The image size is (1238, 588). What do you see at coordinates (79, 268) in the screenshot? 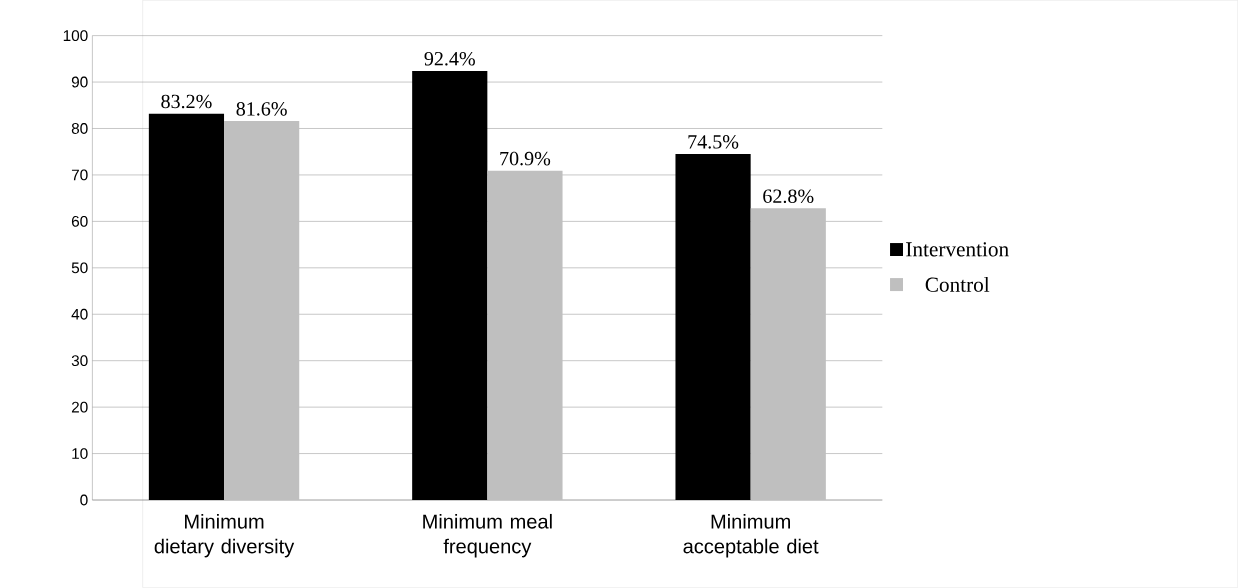
I see `y-tick-label: 50` at bounding box center [79, 268].